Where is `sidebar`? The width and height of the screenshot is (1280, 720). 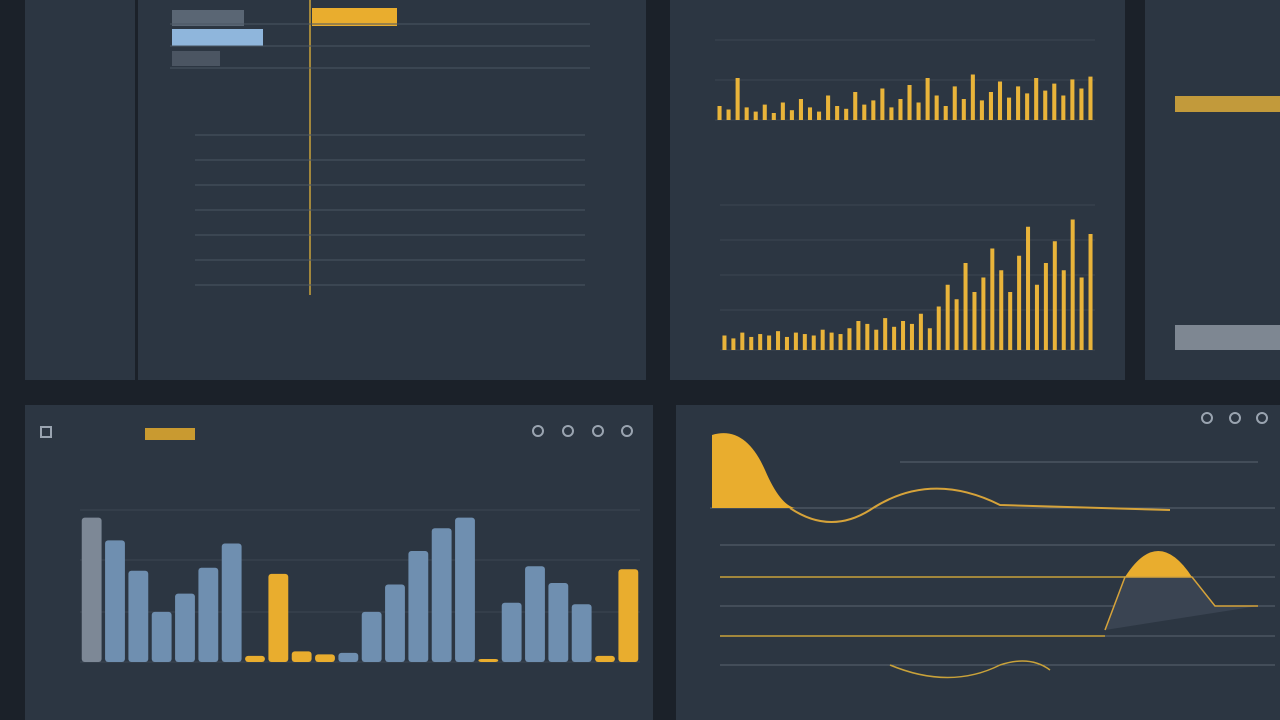
sidebar is located at coordinates (80, 190).